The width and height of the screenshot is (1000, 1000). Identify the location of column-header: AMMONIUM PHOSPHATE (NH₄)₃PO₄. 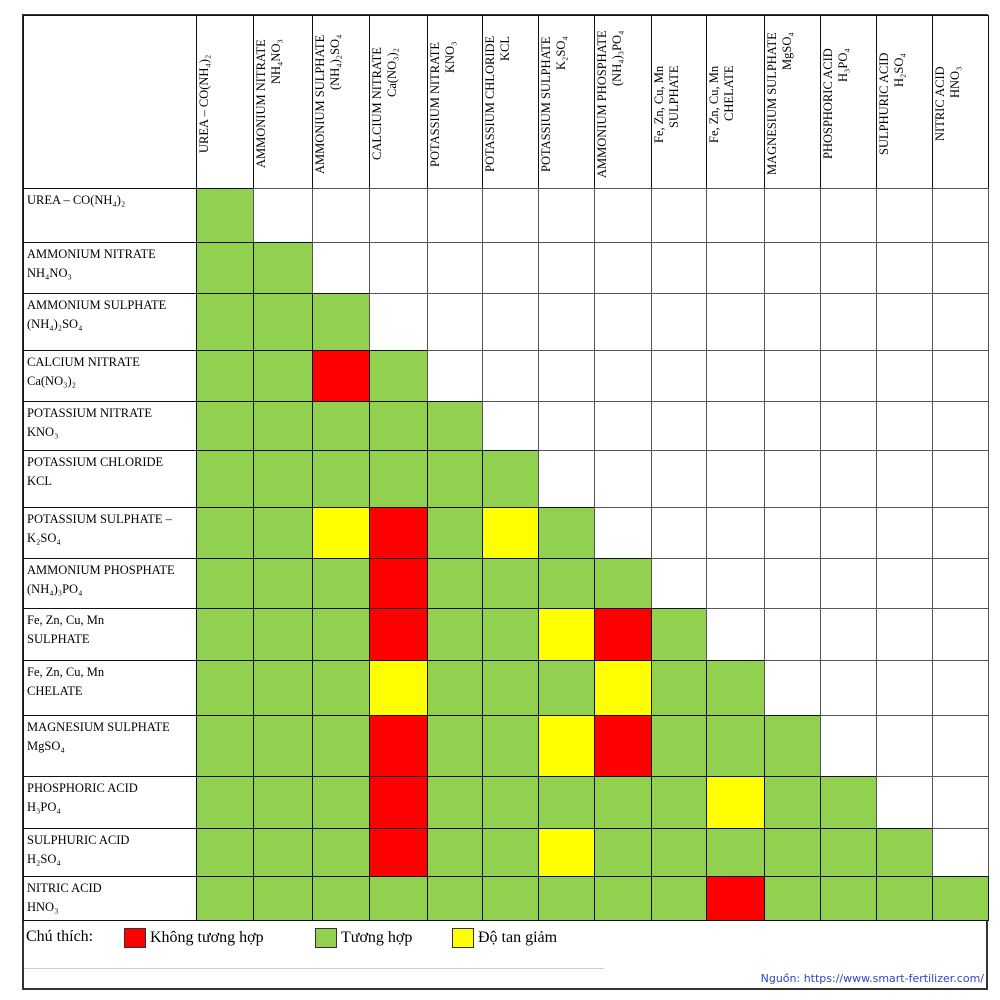
(623, 102).